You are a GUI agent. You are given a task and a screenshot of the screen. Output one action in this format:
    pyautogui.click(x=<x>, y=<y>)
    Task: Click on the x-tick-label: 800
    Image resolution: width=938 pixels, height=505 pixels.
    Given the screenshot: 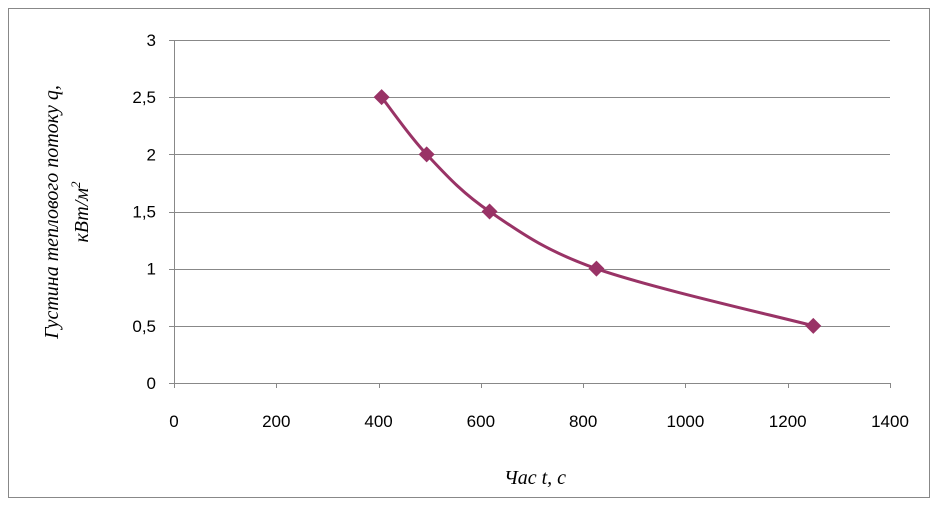 What is the action you would take?
    pyautogui.click(x=583, y=421)
    